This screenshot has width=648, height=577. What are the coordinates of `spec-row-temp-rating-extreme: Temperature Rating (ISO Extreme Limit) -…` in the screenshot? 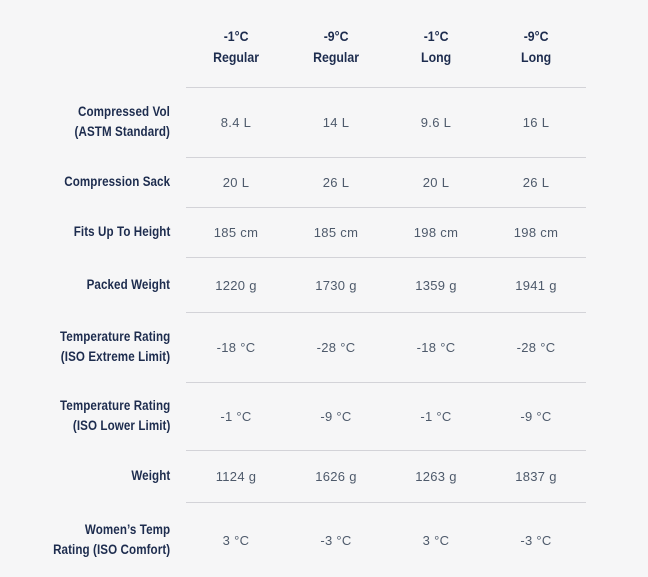 It's located at (324, 347).